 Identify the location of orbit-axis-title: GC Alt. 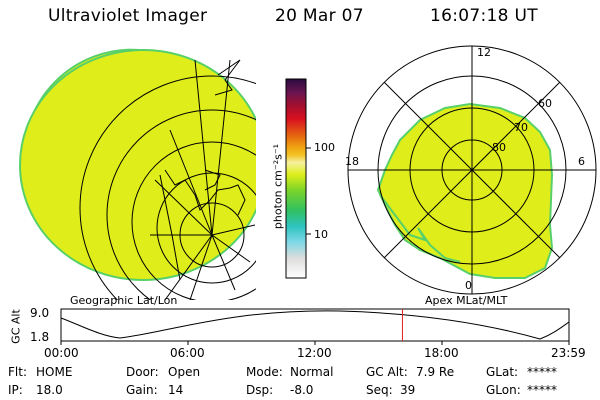
(16, 326).